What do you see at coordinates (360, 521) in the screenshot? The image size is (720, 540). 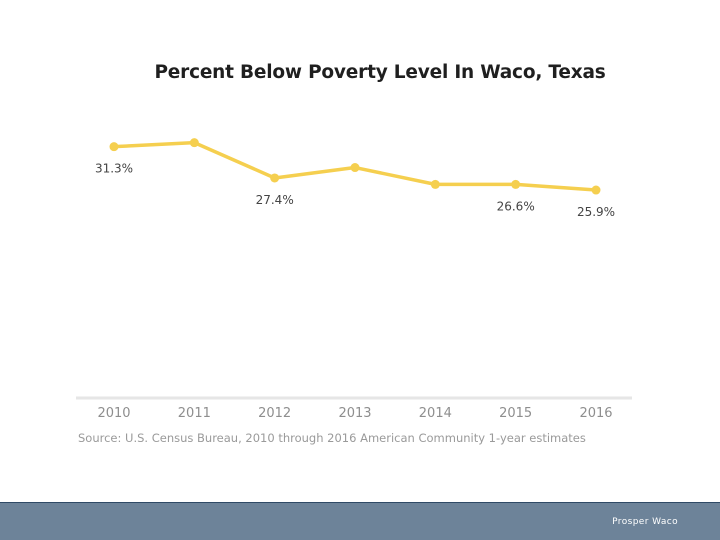 I see `footer-bar: Prosper Waco` at bounding box center [360, 521].